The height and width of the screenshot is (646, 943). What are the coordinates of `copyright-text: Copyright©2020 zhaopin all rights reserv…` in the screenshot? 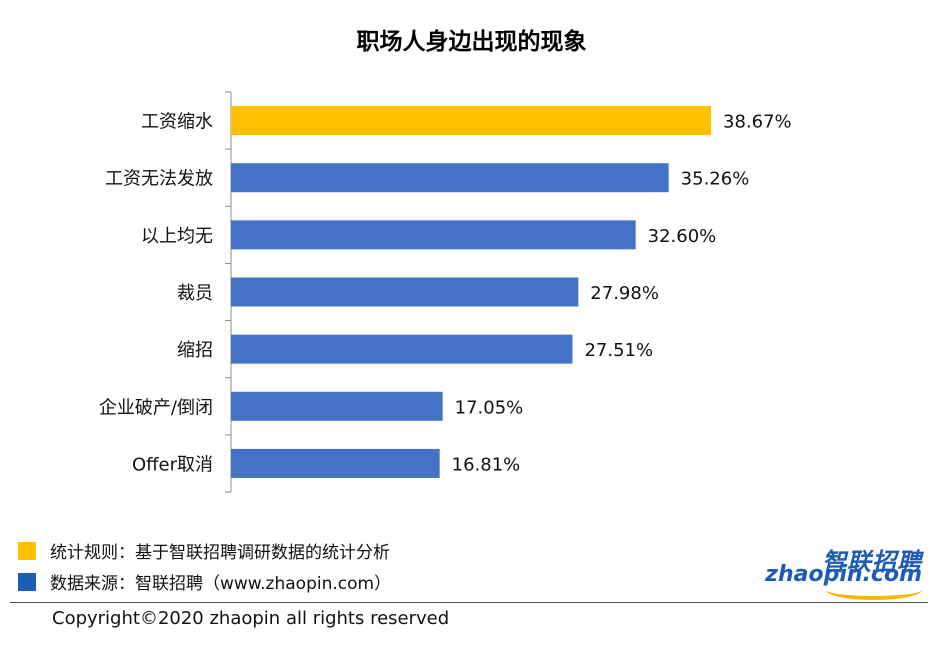 It's located at (251, 618).